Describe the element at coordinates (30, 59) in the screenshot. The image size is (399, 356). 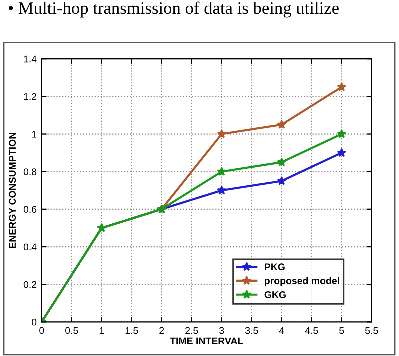
I see `y-tick-label: 1.4` at that location.